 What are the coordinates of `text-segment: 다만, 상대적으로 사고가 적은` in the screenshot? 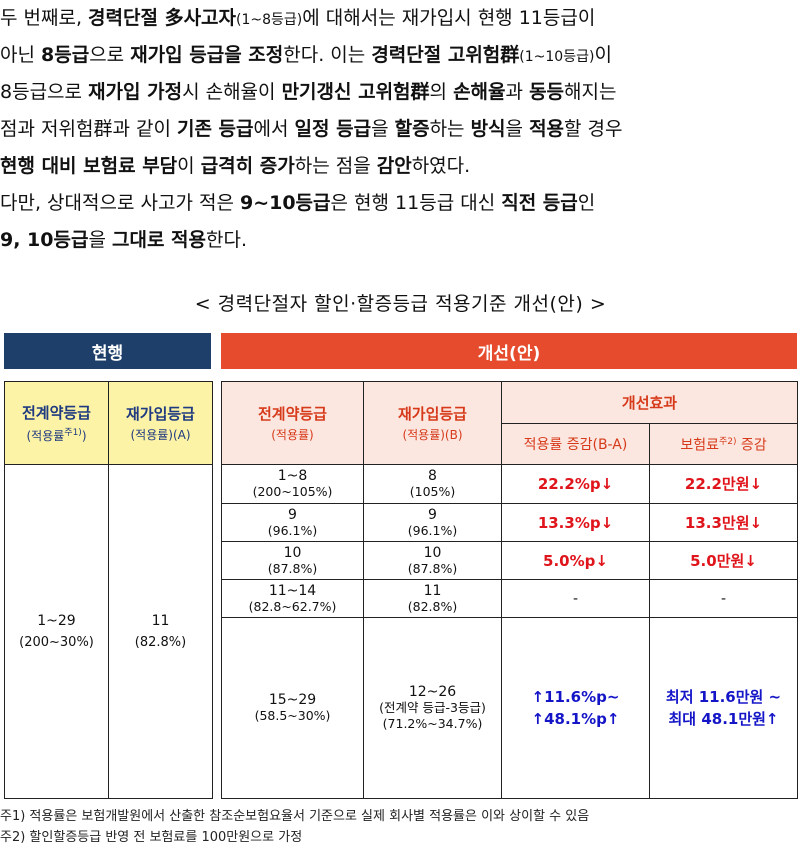 It's located at (120, 203).